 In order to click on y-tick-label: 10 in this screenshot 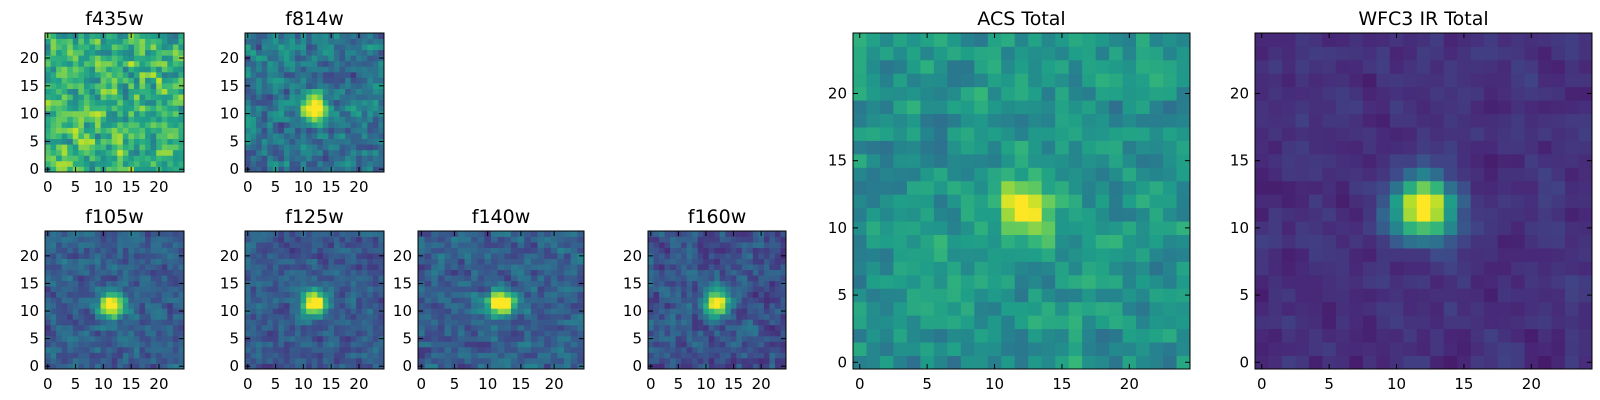, I will do `click(632, 311)`.